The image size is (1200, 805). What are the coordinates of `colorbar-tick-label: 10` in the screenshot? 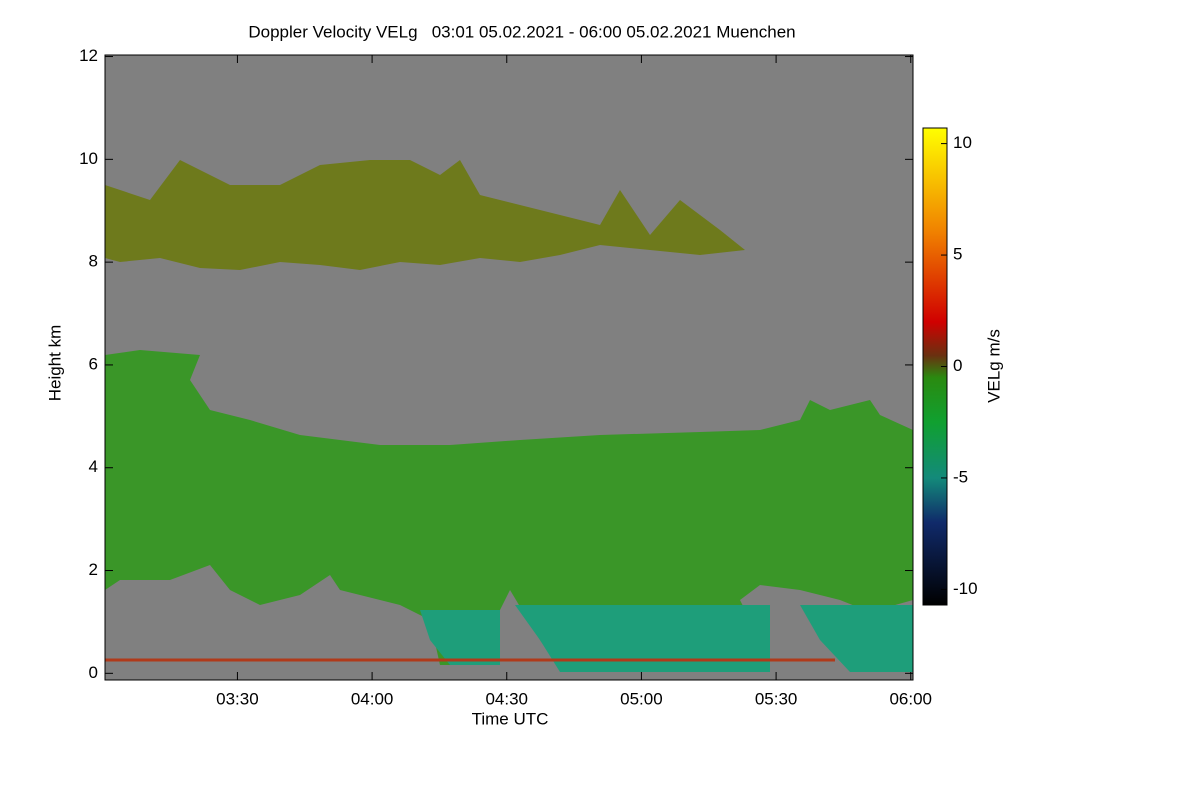 It's located at (962, 142).